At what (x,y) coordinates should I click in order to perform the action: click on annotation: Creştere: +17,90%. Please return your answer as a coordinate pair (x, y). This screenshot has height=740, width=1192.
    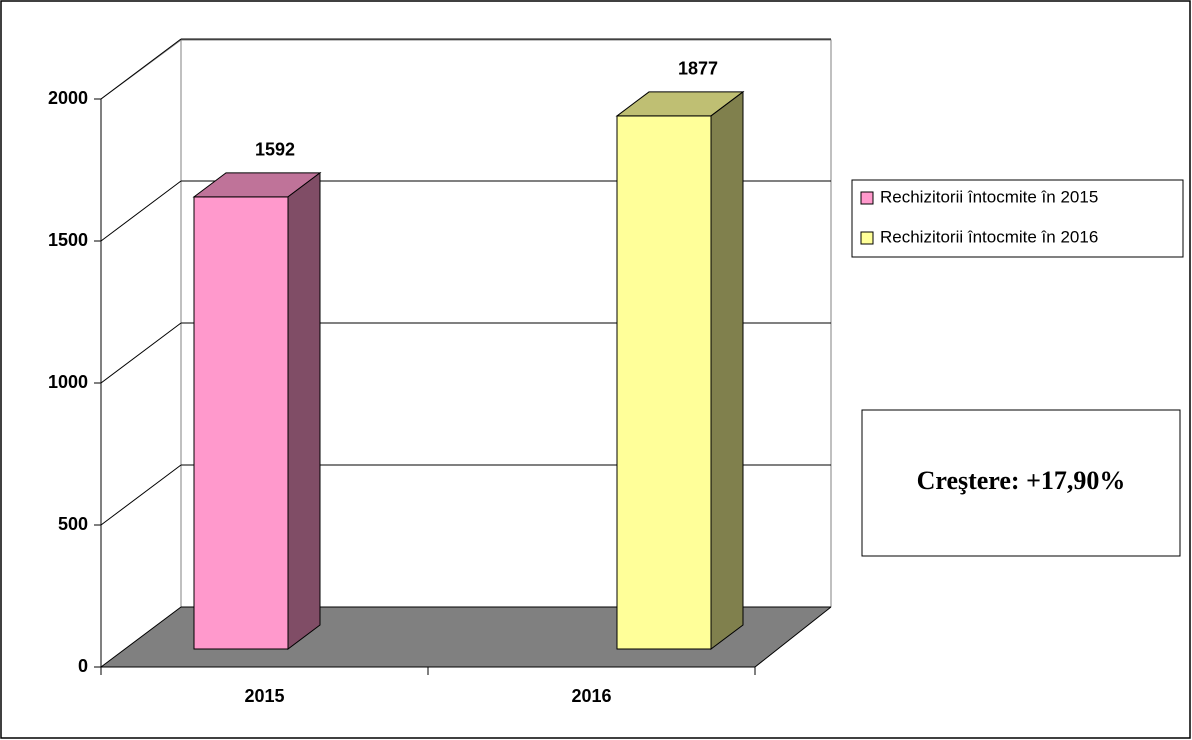
    Looking at the image, I should click on (1021, 480).